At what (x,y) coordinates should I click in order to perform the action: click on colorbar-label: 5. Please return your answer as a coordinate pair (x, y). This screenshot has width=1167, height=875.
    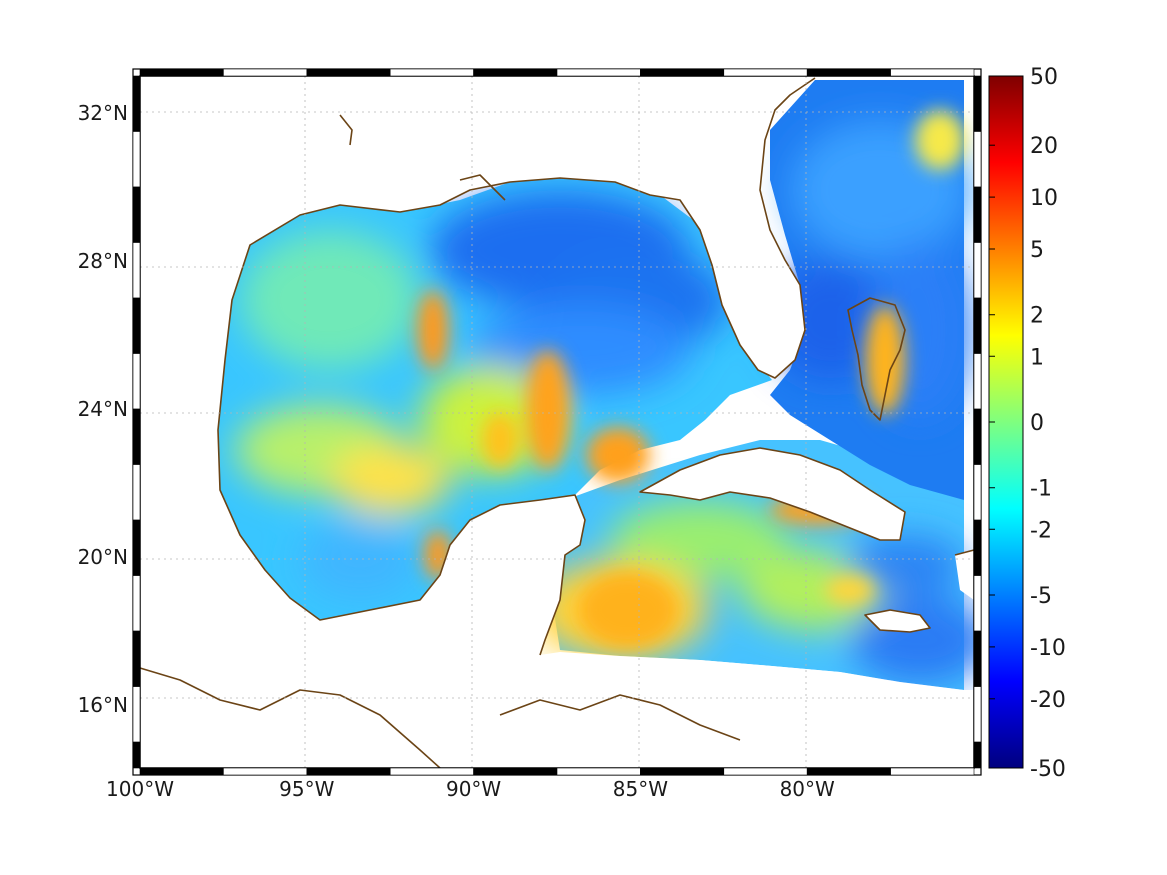
    Looking at the image, I should click on (1037, 250).